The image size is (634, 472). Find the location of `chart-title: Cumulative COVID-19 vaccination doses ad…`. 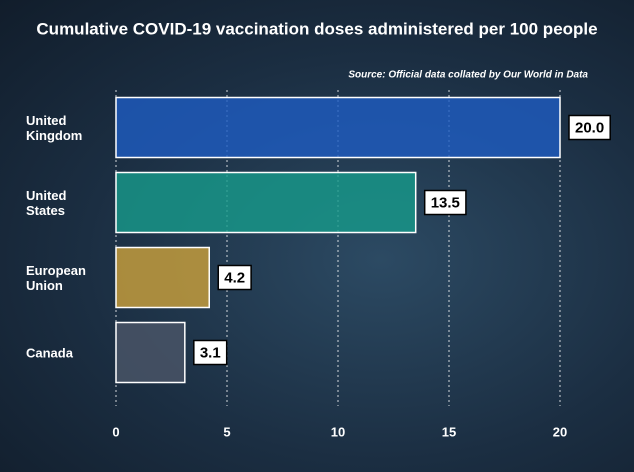

chart-title: Cumulative COVID-19 vaccination doses ad… is located at coordinates (316, 28).